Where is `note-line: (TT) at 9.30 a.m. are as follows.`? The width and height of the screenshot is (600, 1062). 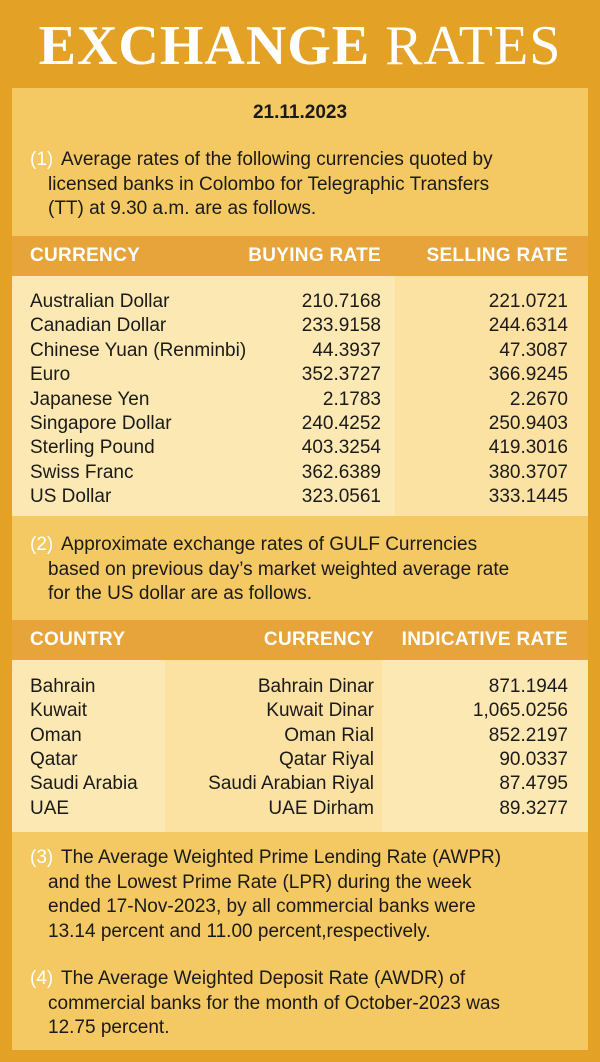
note-line: (TT) at 9.30 a.m. are as follows. is located at coordinates (182, 208).